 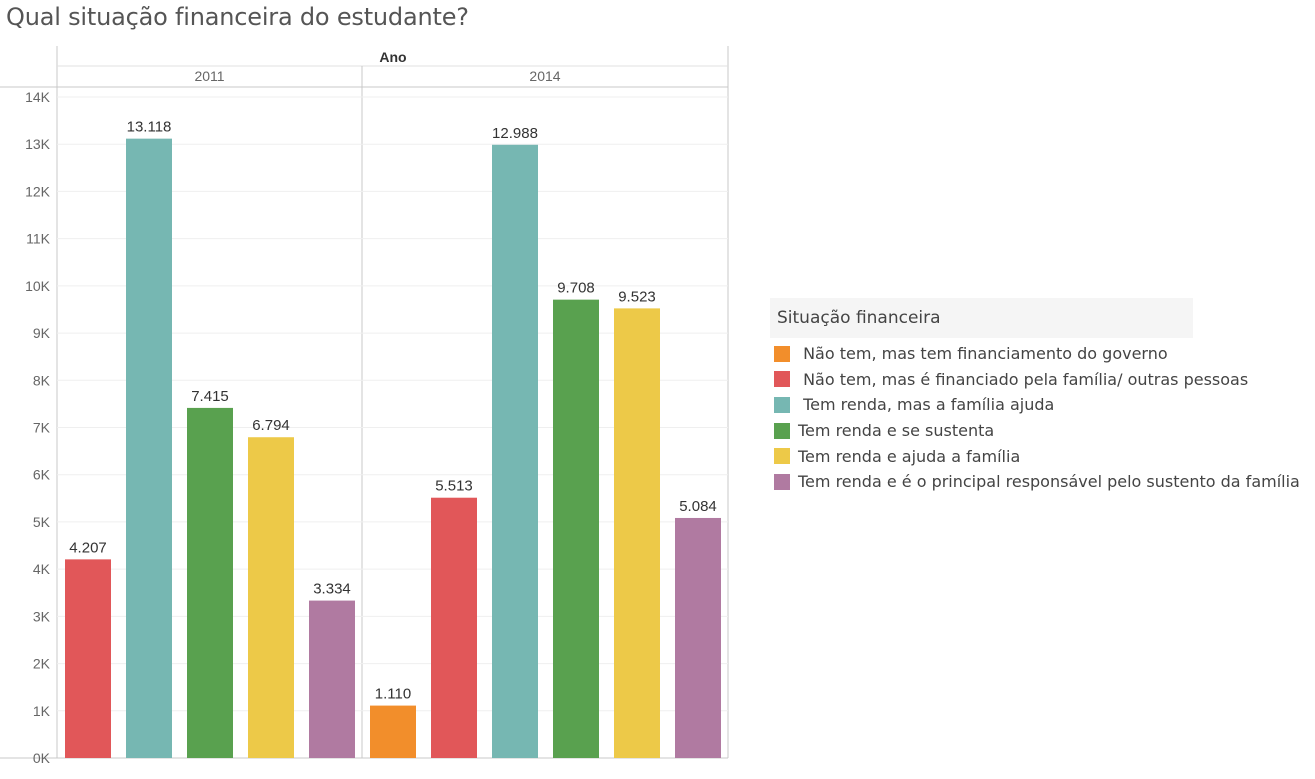 What do you see at coordinates (88, 547) in the screenshot?
I see `data-label-2011-1: 4.207` at bounding box center [88, 547].